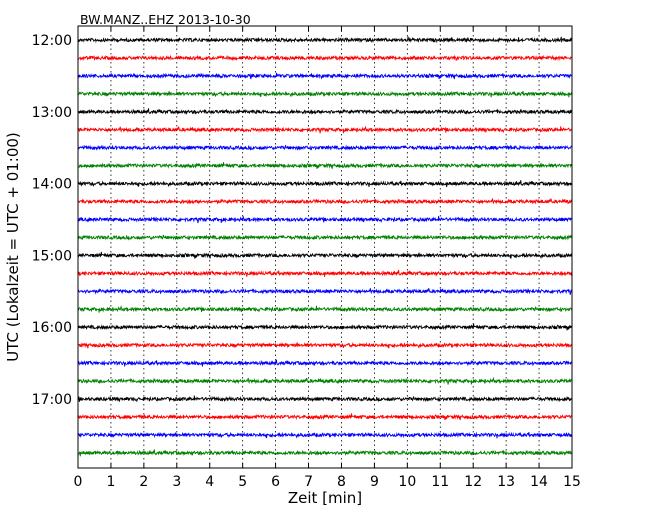  I want to click on x-tick-label: 6, so click(275, 482).